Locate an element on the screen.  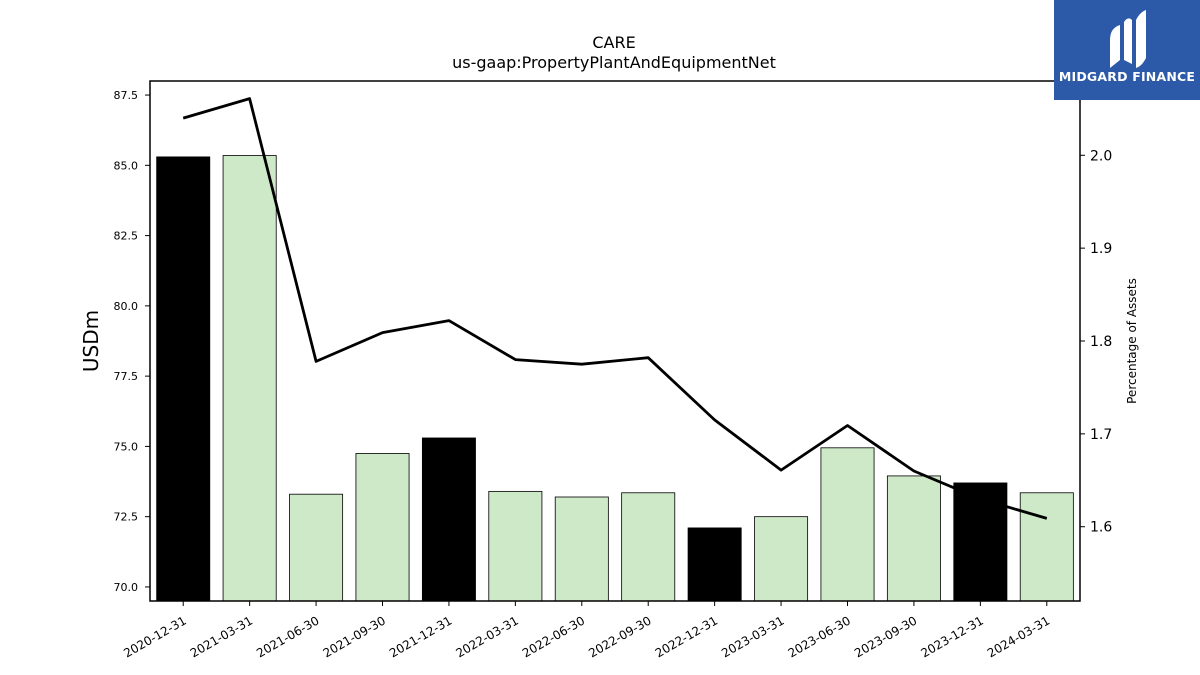
chart-subtitle: us-gaap:PropertyPlantAndEquipmentNet is located at coordinates (614, 62).